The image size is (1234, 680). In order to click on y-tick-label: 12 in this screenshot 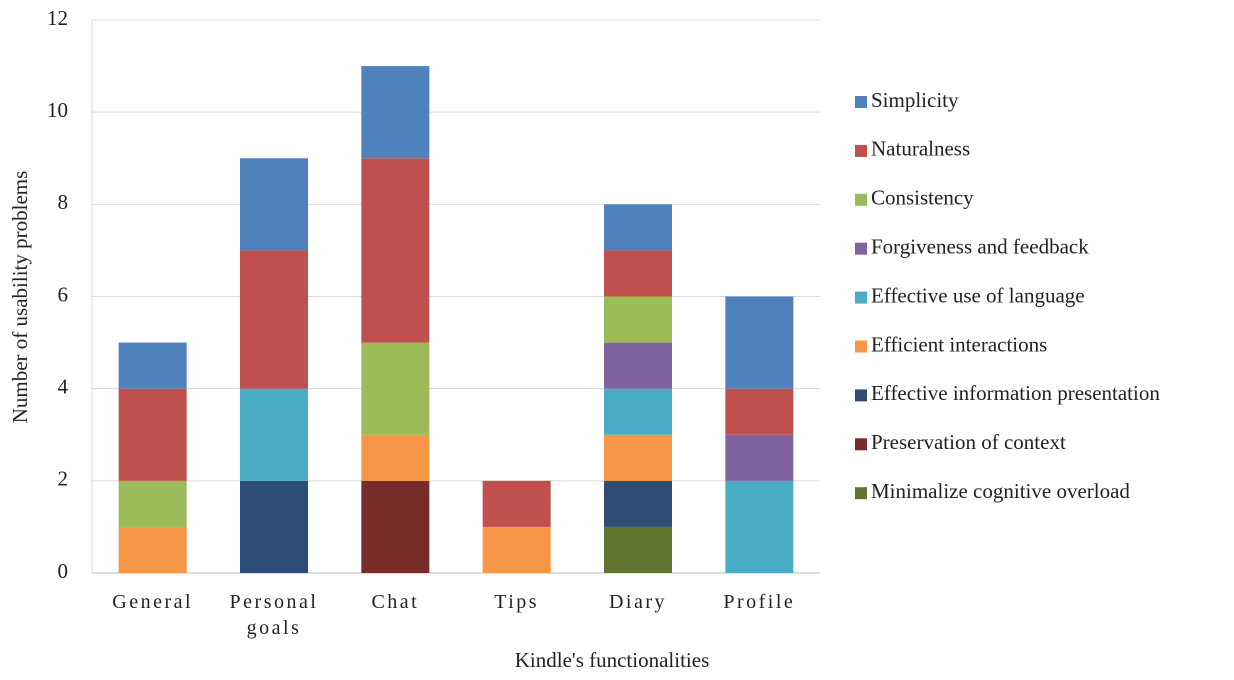, I will do `click(57, 18)`.